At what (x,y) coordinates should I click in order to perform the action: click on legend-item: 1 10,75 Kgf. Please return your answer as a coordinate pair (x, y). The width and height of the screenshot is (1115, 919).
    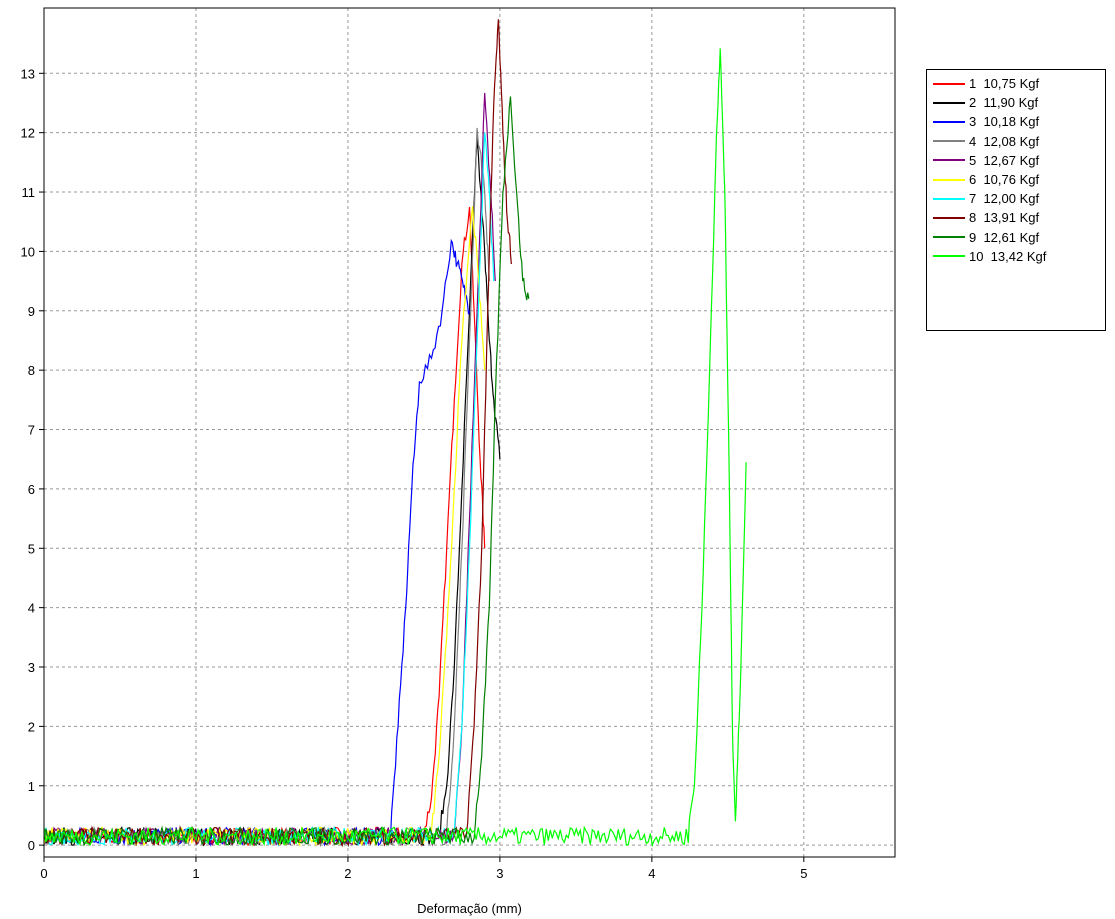
    Looking at the image, I should click on (986, 83).